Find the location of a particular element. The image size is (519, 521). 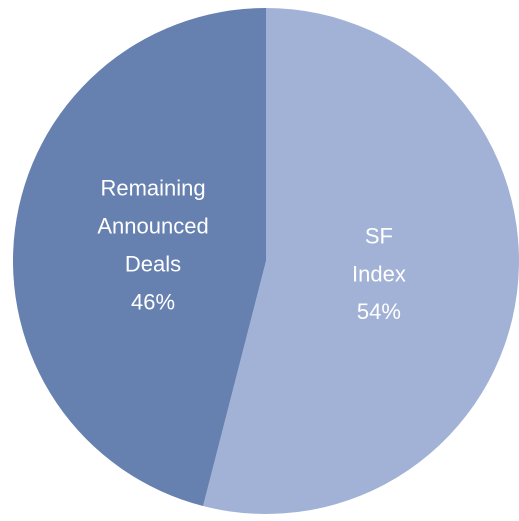

label-line: Announced is located at coordinates (152, 226).